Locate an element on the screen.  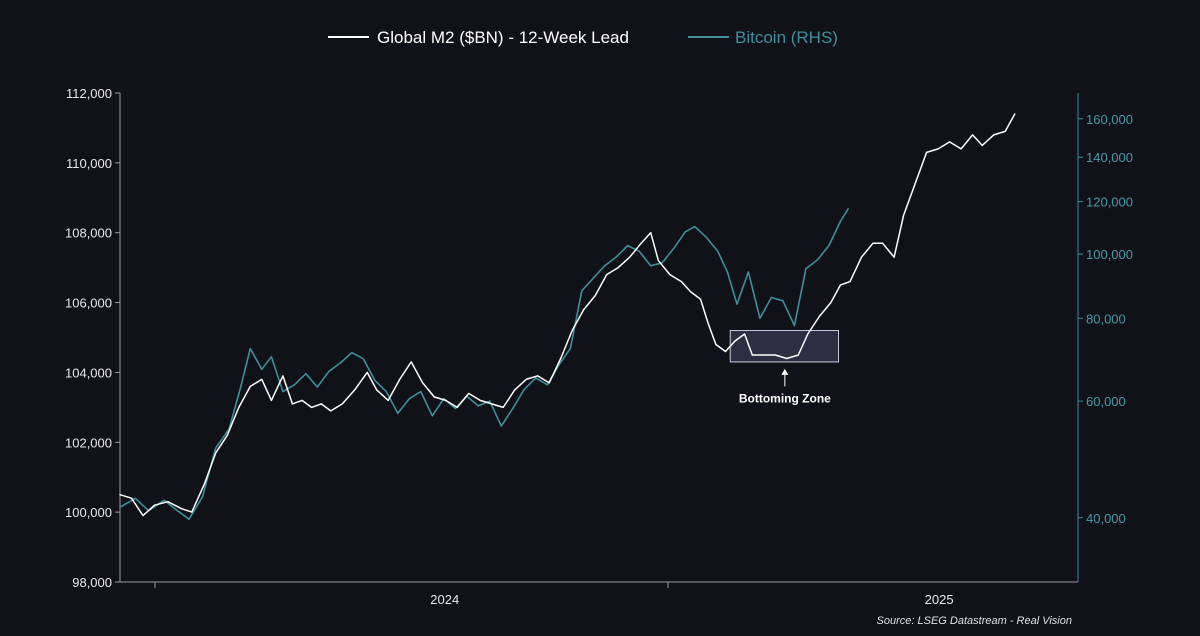
x-tick-label: 2024 is located at coordinates (444, 599).